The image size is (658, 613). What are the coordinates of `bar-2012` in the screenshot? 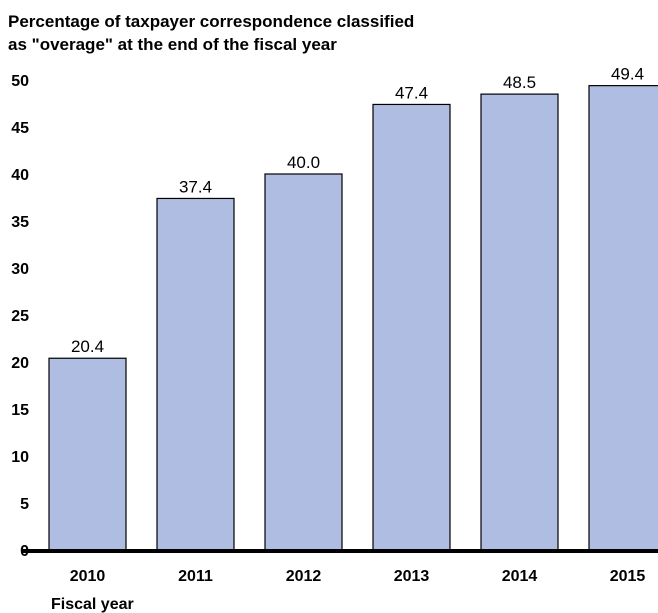 It's located at (303, 362).